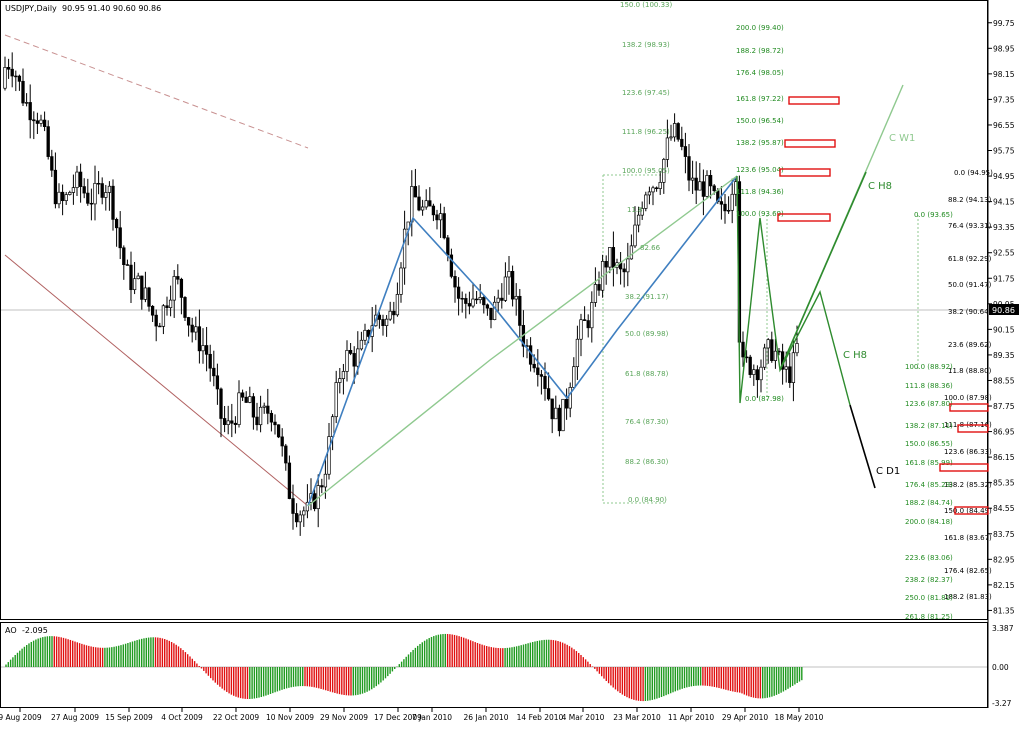 The height and width of the screenshot is (729, 1024). I want to click on ao-tick-bottom: -3.27, so click(1002, 703).